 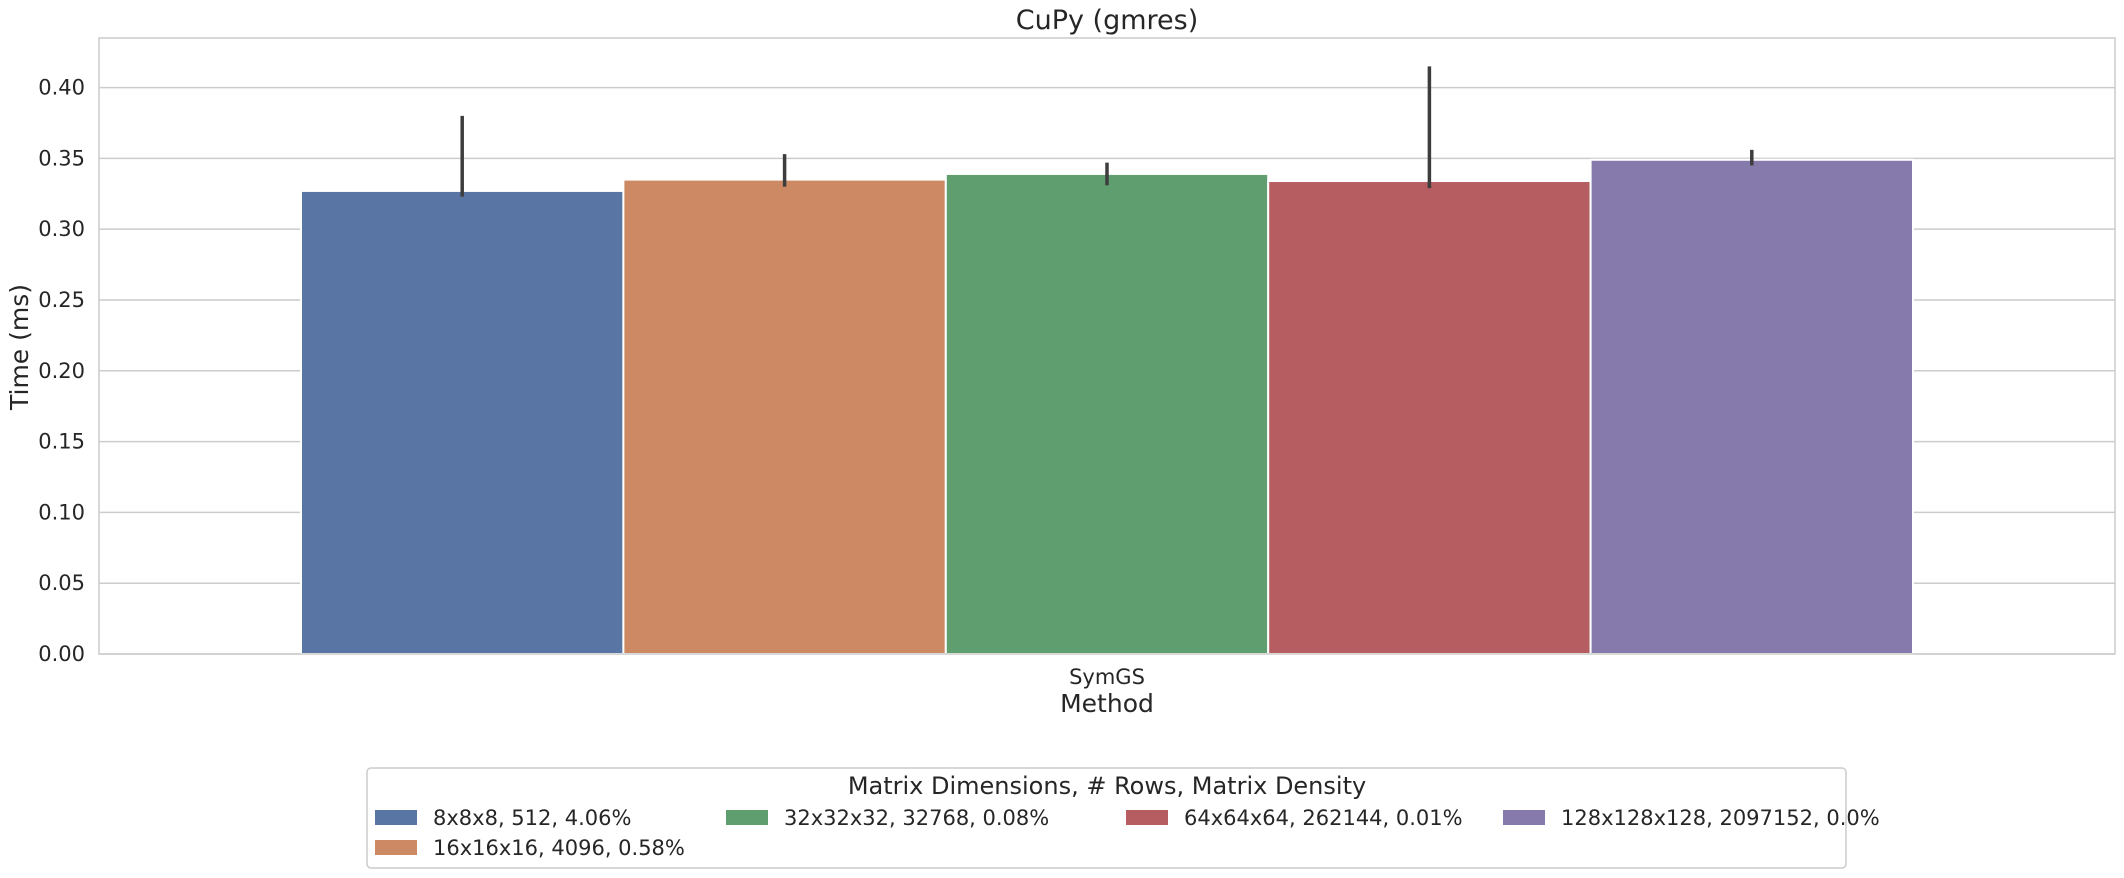 I want to click on legend-item: 32x32x32, 32768, 0.08%, so click(x=887, y=818).